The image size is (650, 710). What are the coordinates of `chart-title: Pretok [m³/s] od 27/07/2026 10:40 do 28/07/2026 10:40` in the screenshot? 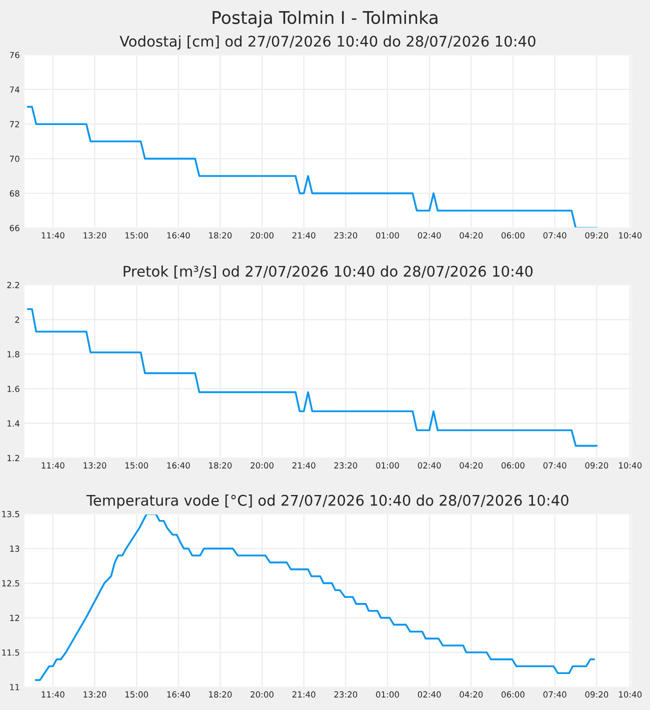 It's located at (328, 272).